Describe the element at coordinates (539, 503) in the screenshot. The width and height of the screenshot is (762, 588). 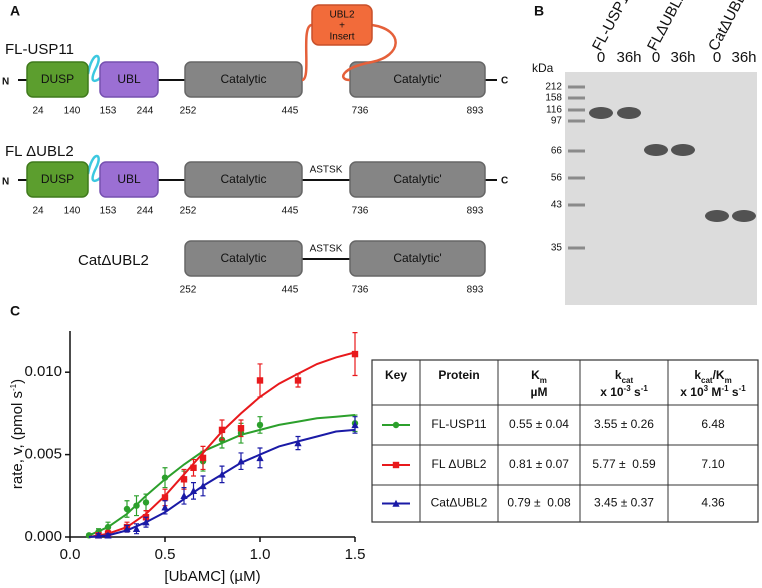
I see `table-cell: 0.79 ± 0.08` at that location.